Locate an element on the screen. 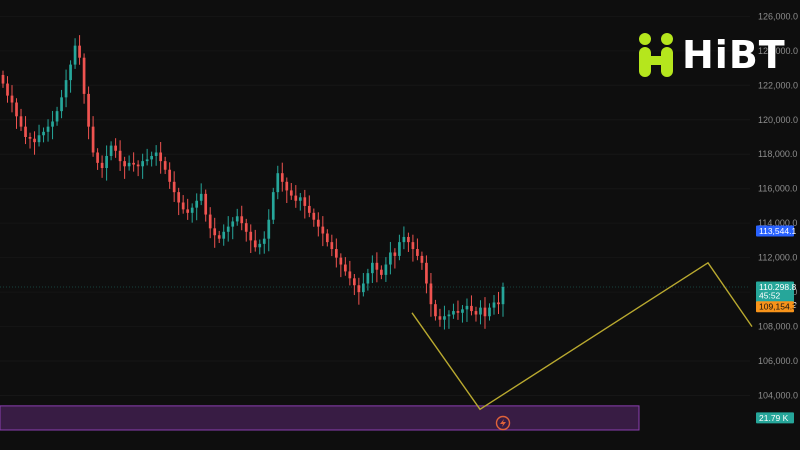  y-tick-label: 114,000.0 is located at coordinates (777, 223).